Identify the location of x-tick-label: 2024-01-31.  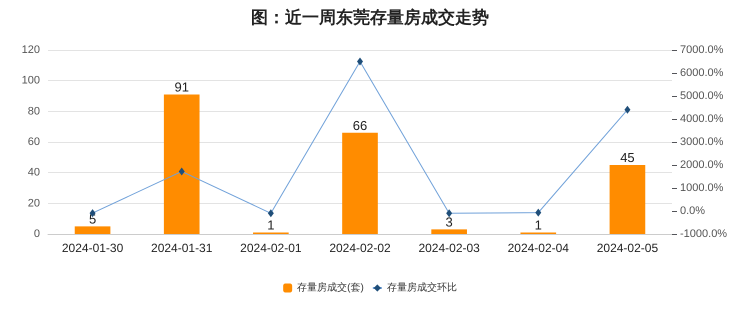
(182, 248).